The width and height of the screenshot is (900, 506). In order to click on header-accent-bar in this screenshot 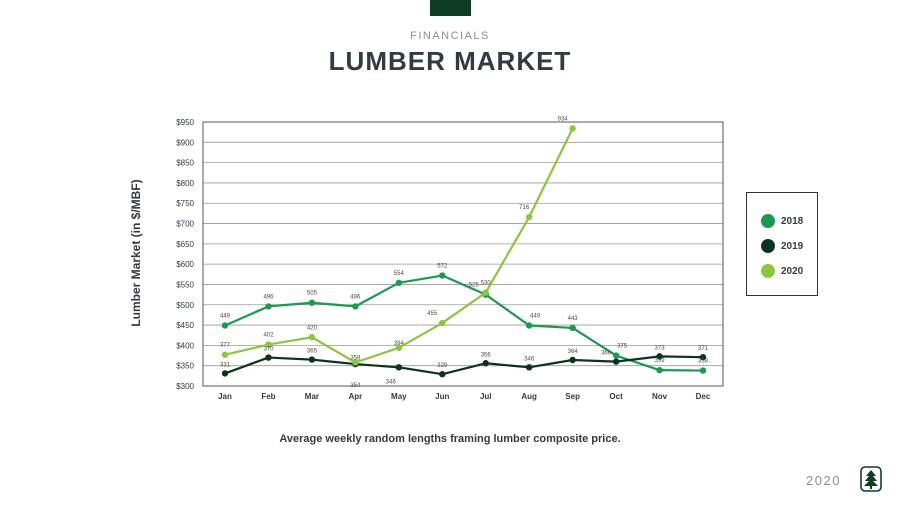, I will do `click(450, 8)`.